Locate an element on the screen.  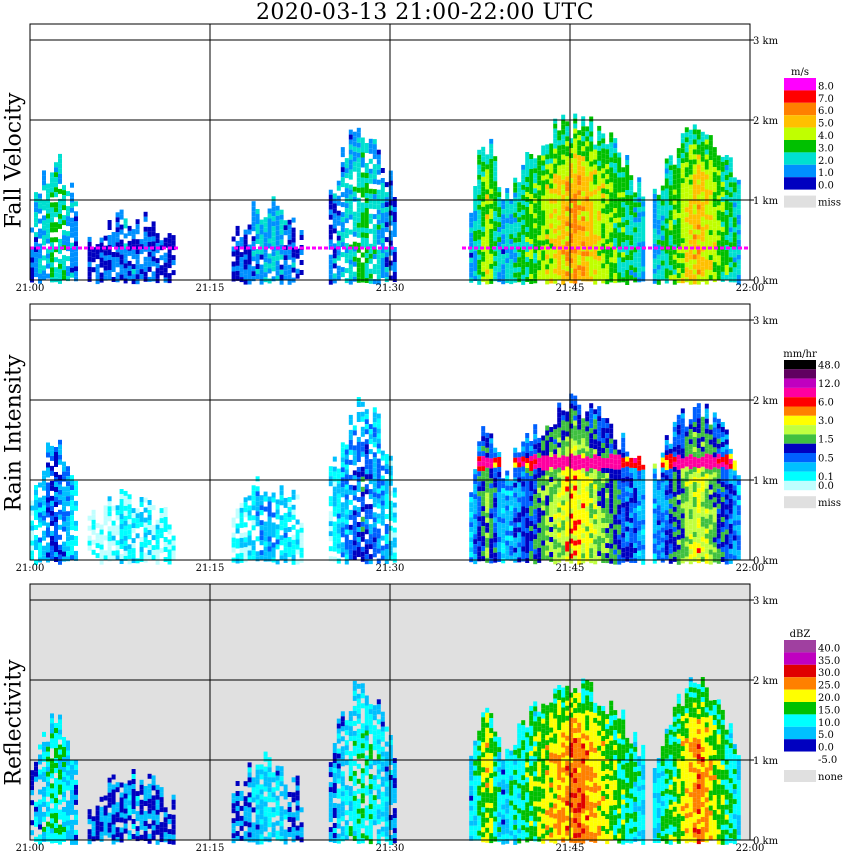
colorbar-label: 1.5 is located at coordinates (826, 440).